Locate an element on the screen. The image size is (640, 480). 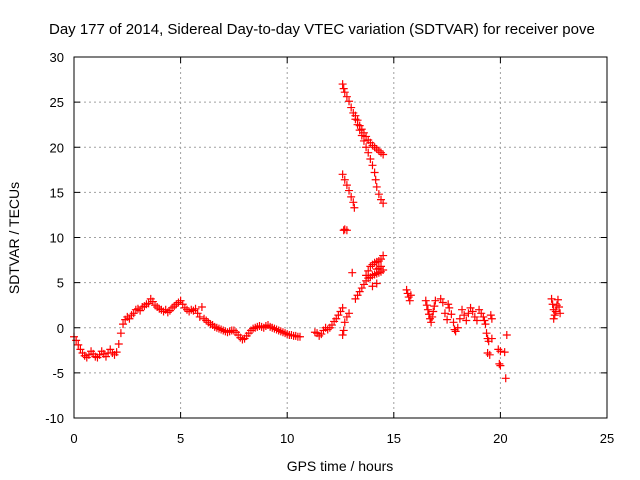
y-tick-label: 10 is located at coordinates (57, 238).